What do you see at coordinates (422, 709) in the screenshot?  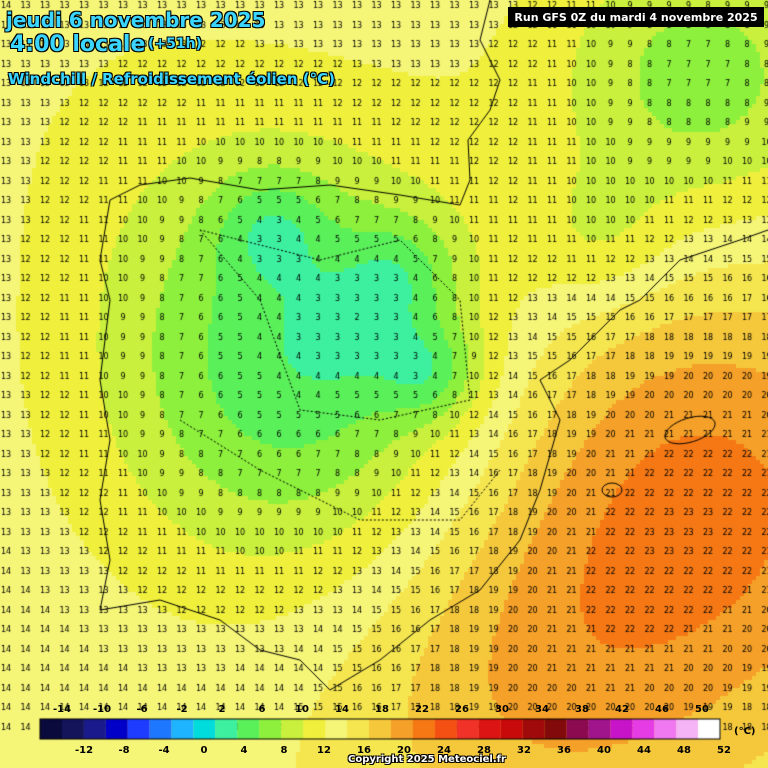 I see `scale-label-top: 22` at bounding box center [422, 709].